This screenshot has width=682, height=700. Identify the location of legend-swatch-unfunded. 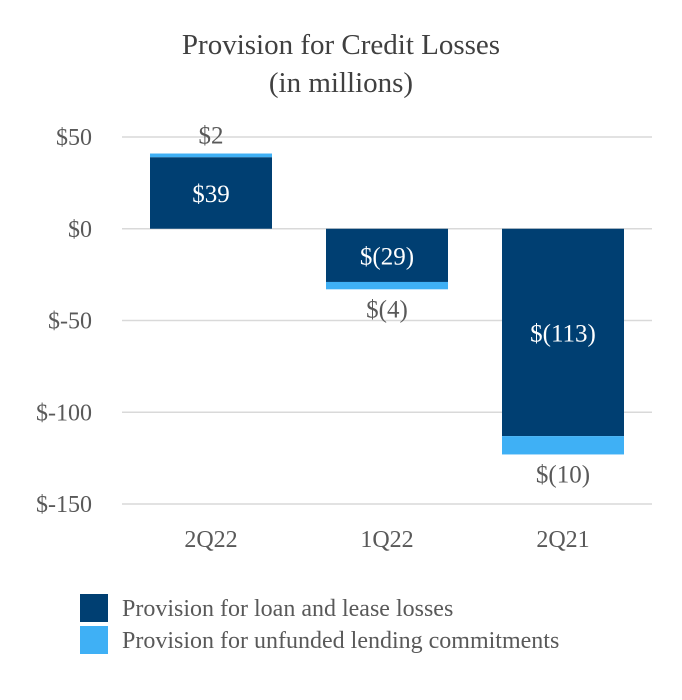
(94, 640).